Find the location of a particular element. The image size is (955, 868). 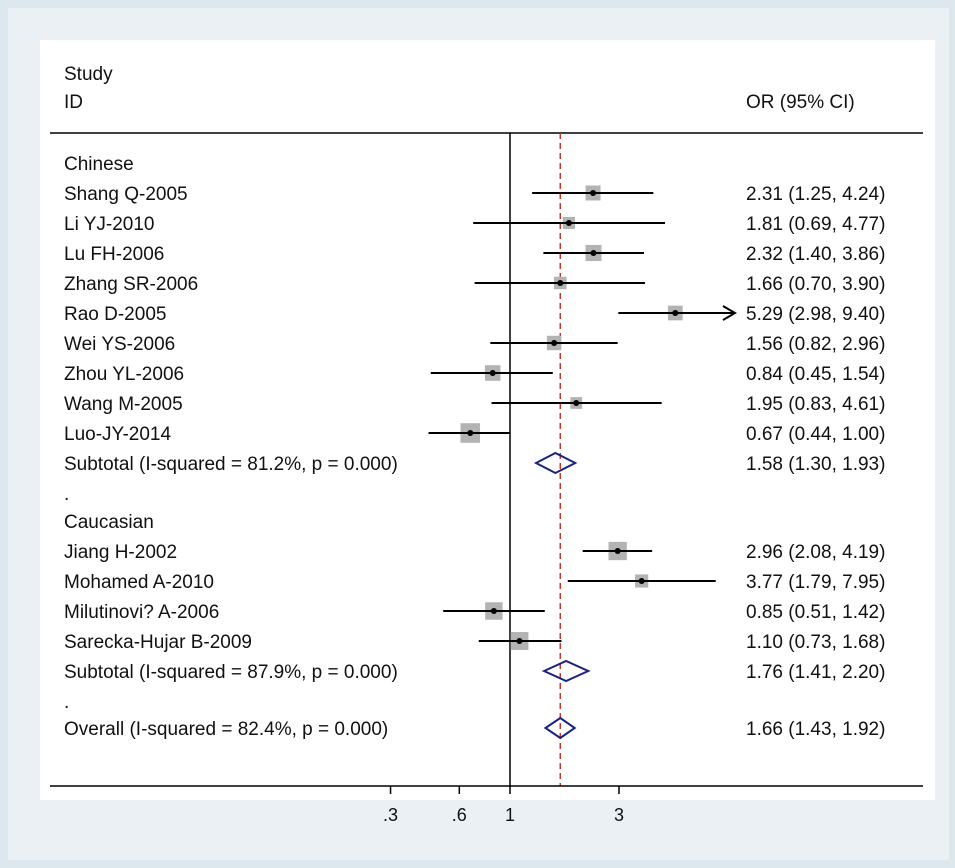

ci-arrow is located at coordinates (729, 313).